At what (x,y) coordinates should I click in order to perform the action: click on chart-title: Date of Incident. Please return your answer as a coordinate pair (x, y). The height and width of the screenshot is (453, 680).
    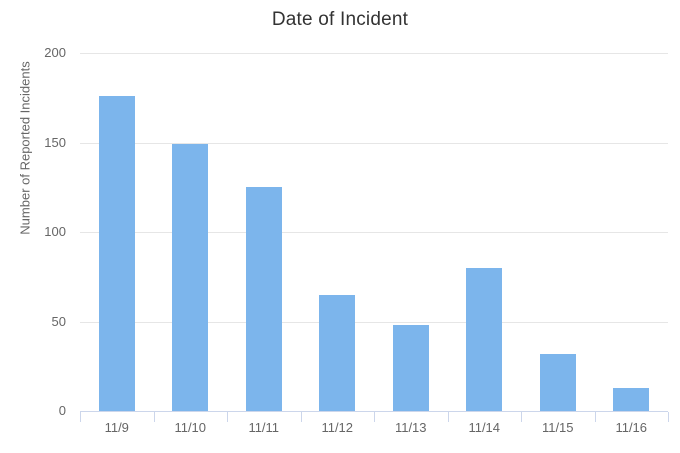
    Looking at the image, I should click on (340, 19).